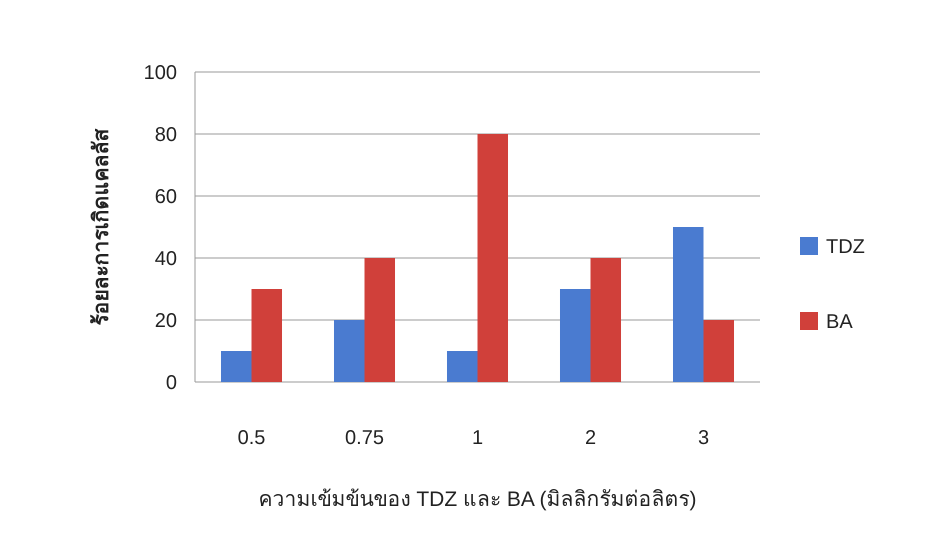 This screenshot has width=927, height=559. Describe the element at coordinates (840, 322) in the screenshot. I see `legend-label: BA` at that location.